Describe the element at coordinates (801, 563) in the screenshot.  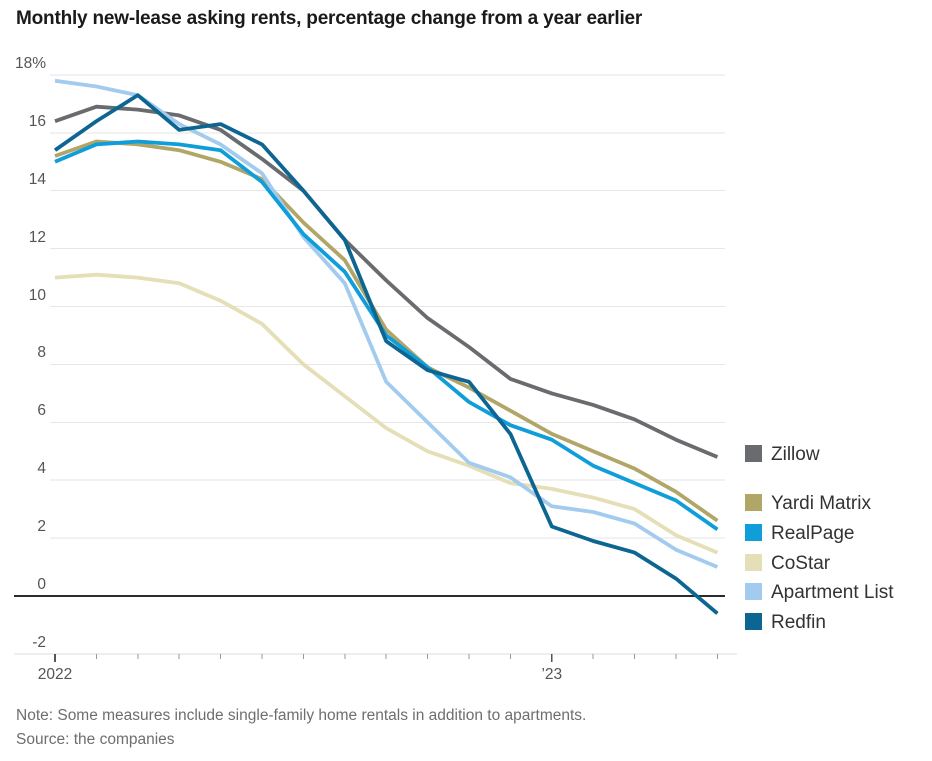
I see `legend-label: CoStar` at that location.